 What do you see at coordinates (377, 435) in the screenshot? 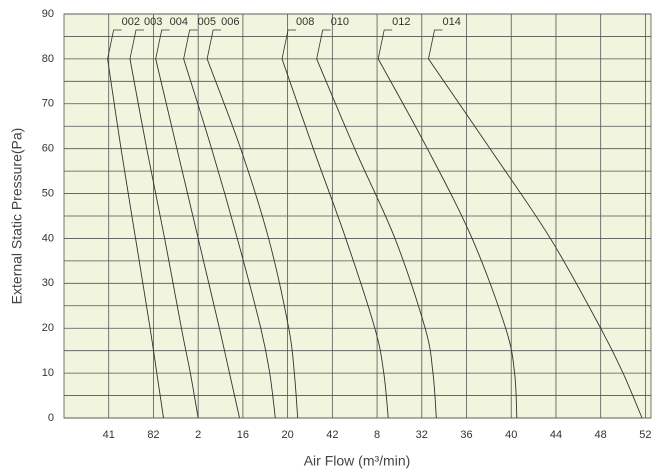
I see `x-tick-label: 8` at bounding box center [377, 435].